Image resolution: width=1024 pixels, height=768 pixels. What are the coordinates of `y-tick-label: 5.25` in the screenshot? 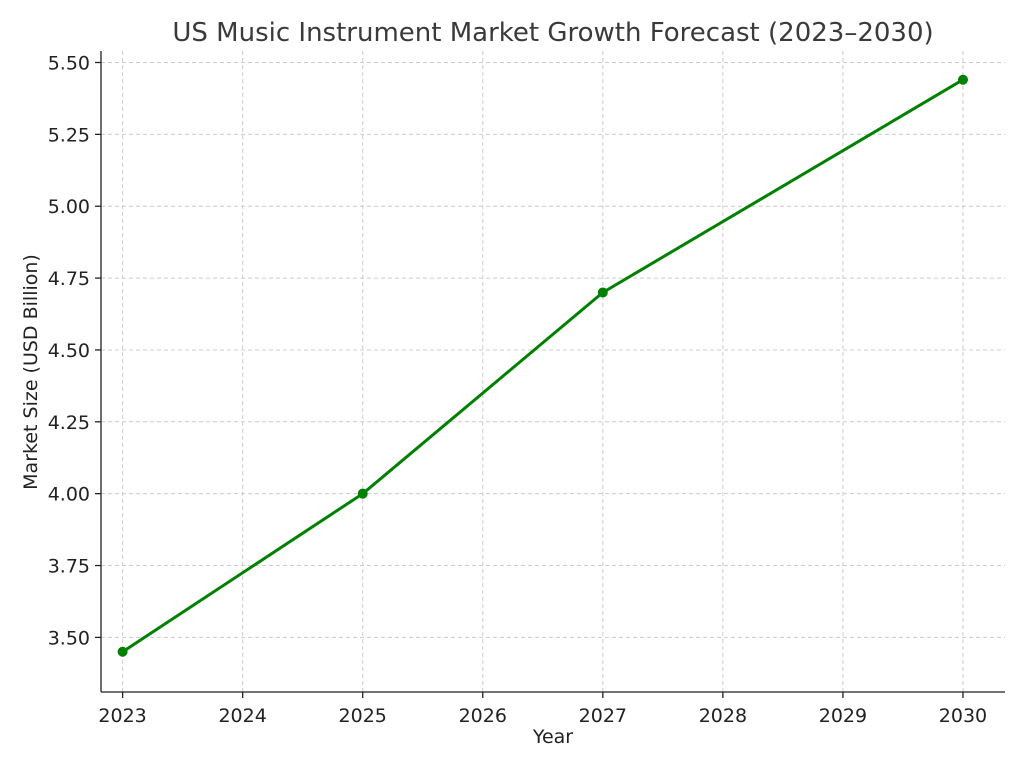 It's located at (69, 135).